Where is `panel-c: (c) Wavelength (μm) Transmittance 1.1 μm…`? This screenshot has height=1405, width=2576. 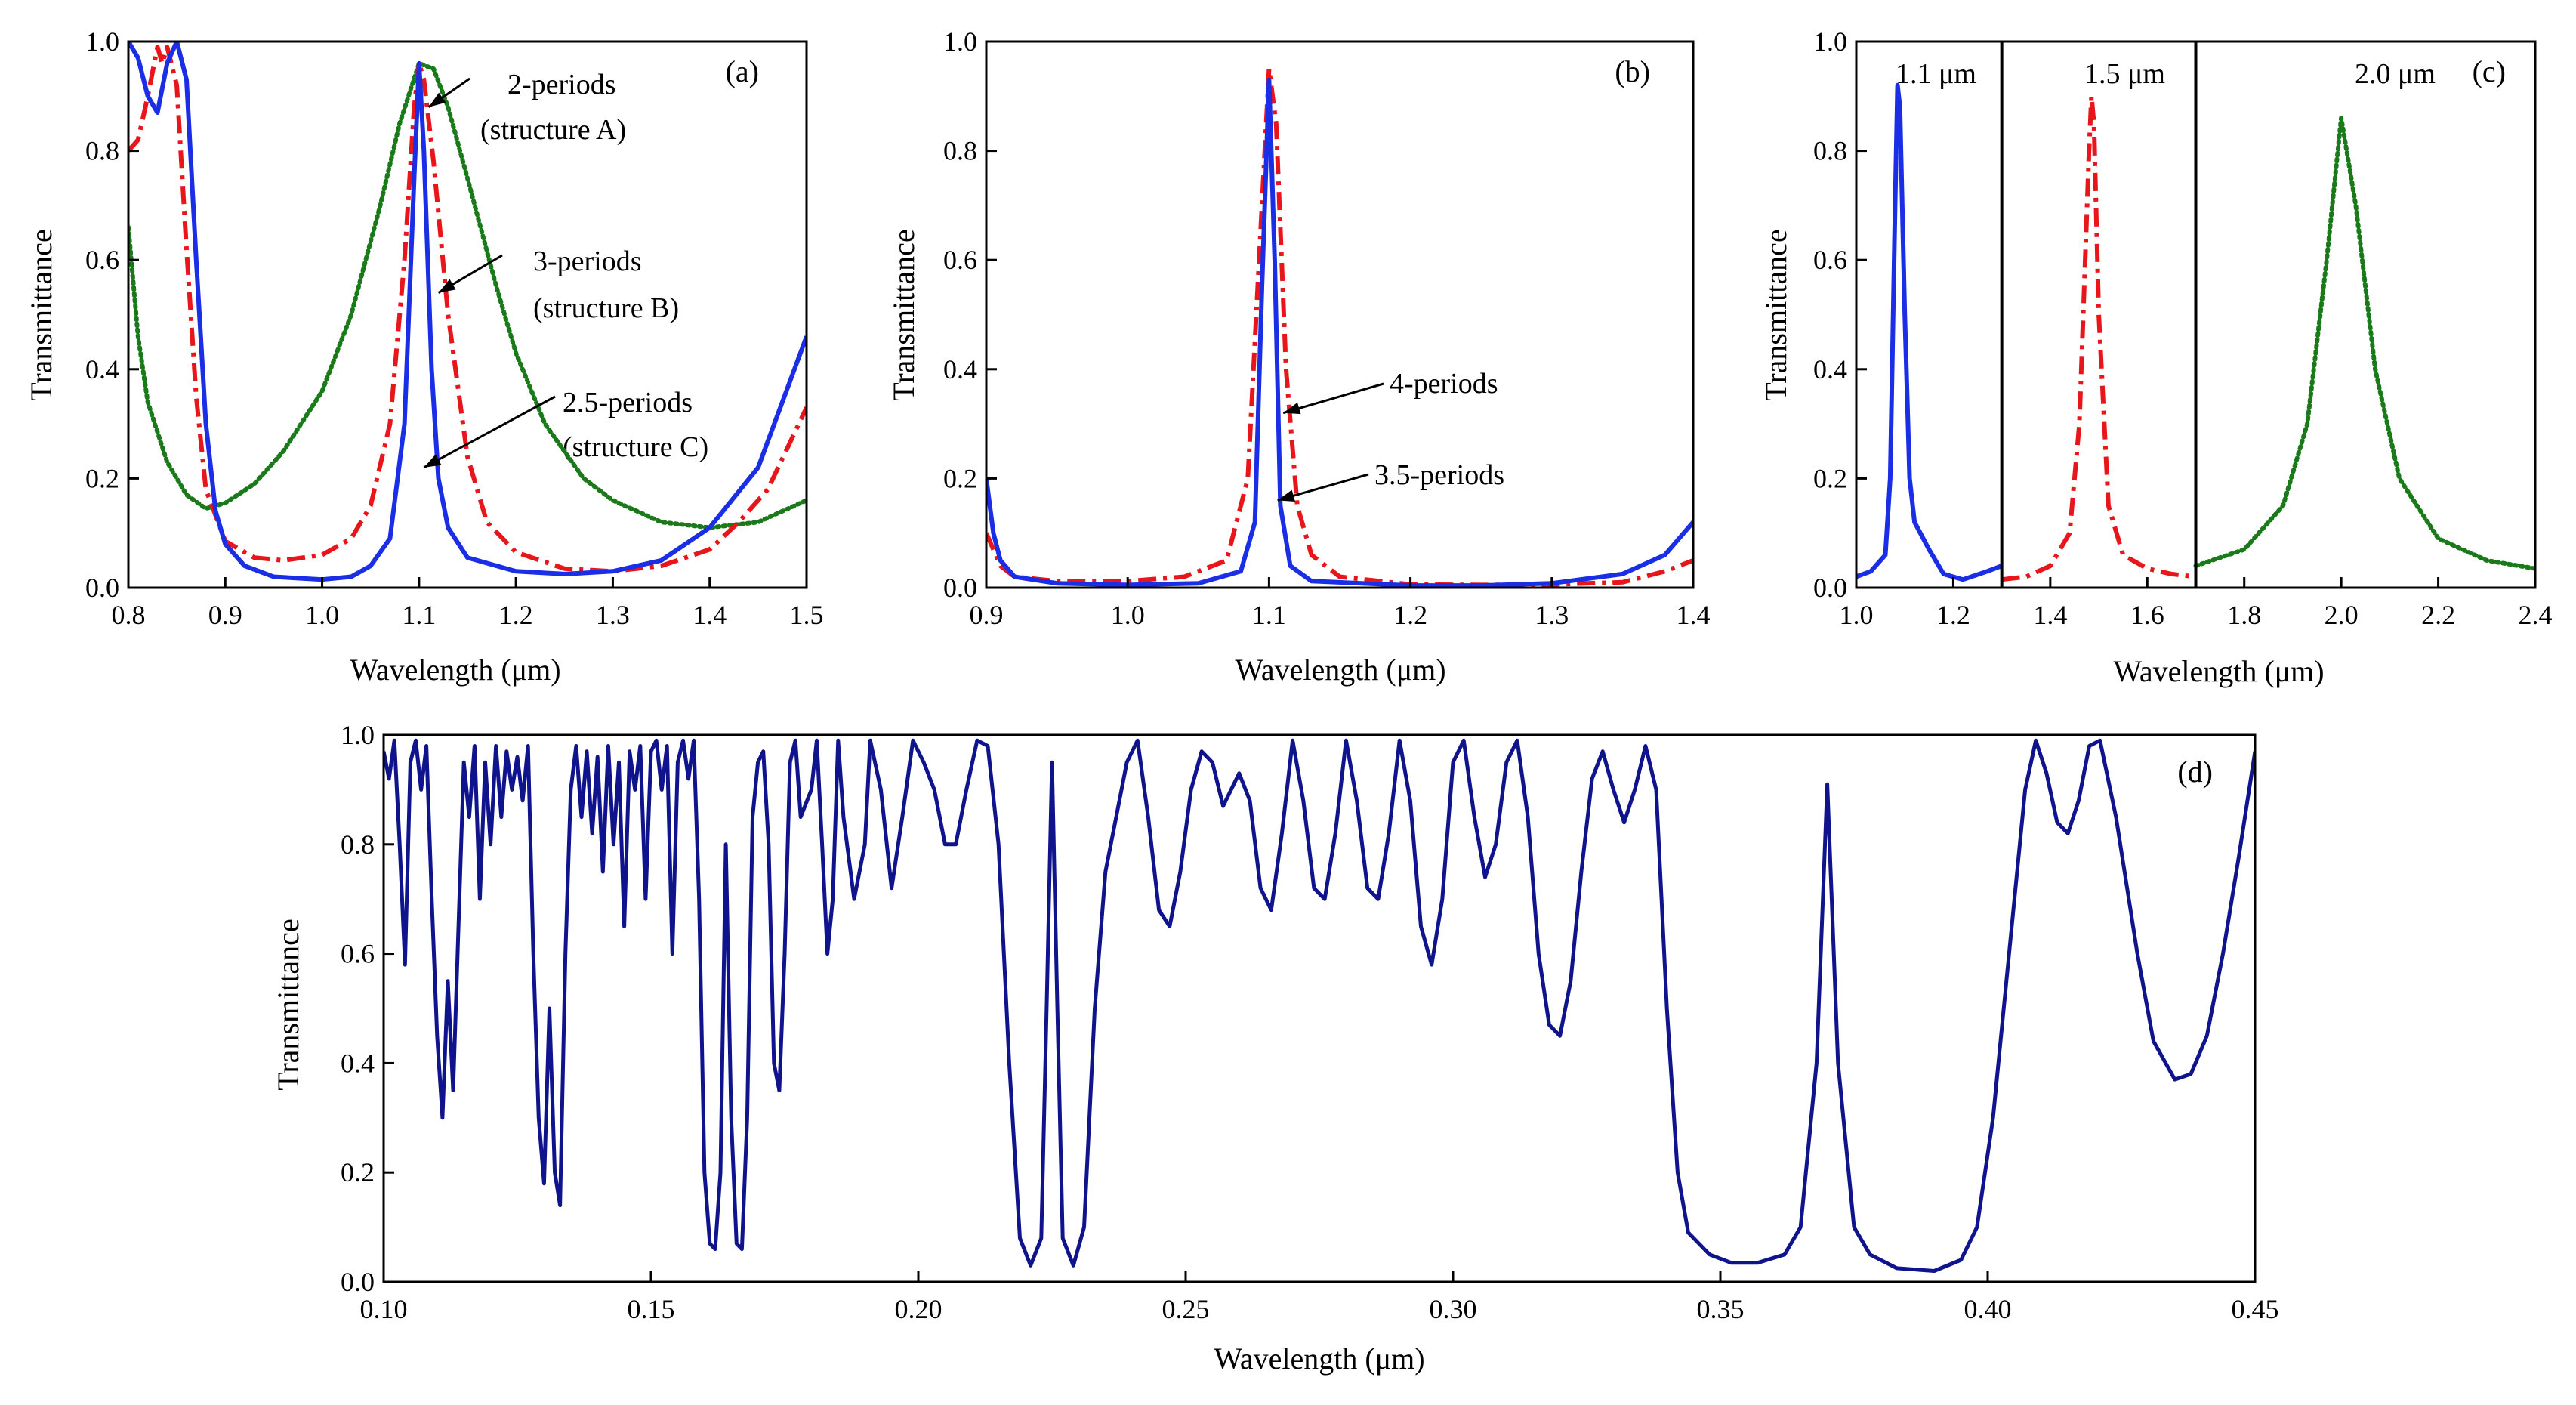 panel-c: (c) Wavelength (μm) Transmittance 1.1 μm… is located at coordinates (2156, 357).